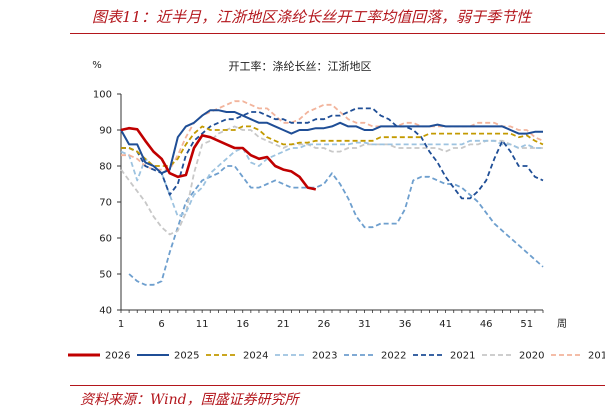 This screenshot has height=416, width=605. What do you see at coordinates (486, 324) in the screenshot?
I see `x-tick-label: 46` at bounding box center [486, 324].